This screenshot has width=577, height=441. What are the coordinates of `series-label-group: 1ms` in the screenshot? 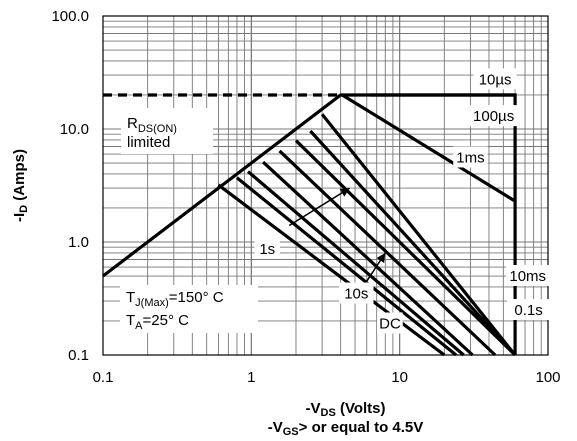 It's located at (470, 157).